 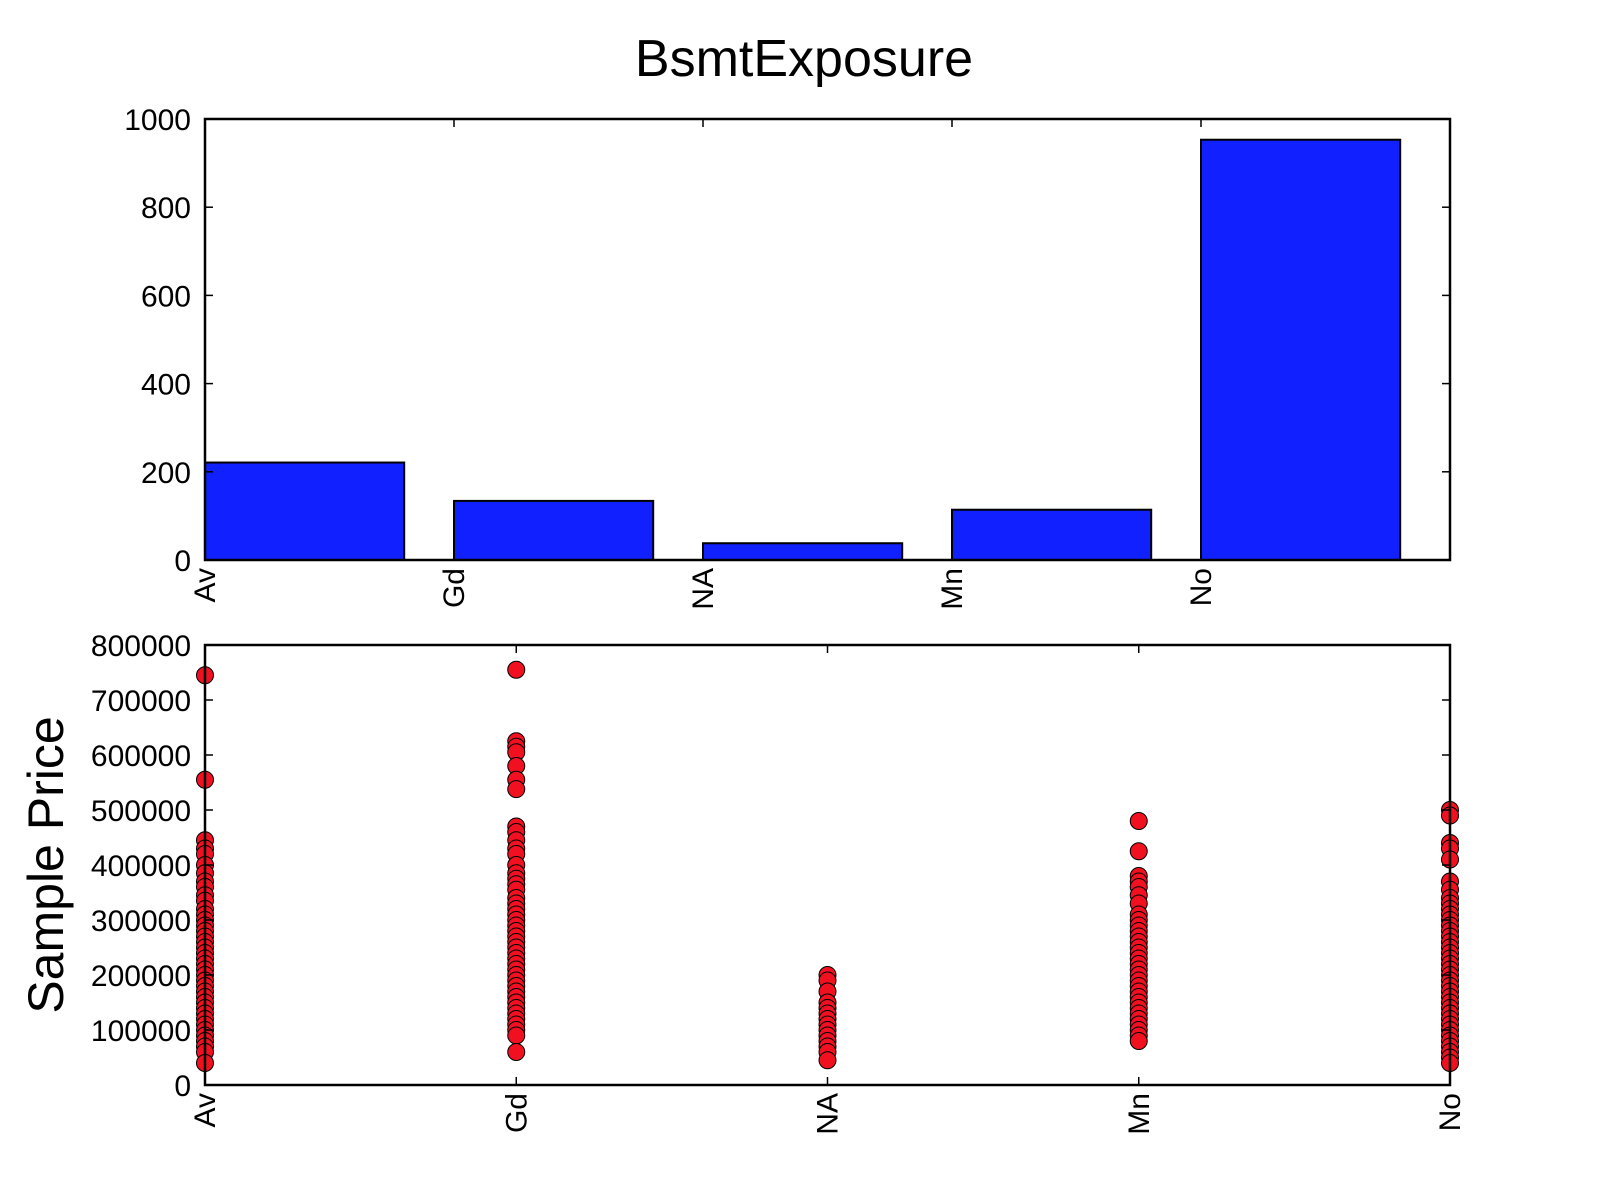 What do you see at coordinates (141, 921) in the screenshot?
I see `scatter-ytick-label: 300000` at bounding box center [141, 921].